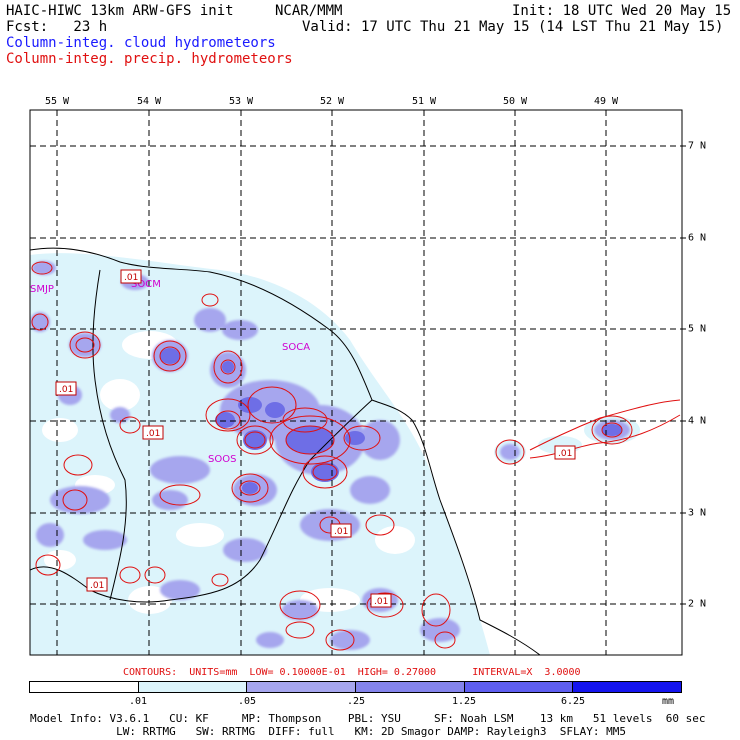 Image resolution: width=740 pixels, height=740 pixels. Describe the element at coordinates (57, 101) in the screenshot. I see `lon-label: 55 W` at that location.